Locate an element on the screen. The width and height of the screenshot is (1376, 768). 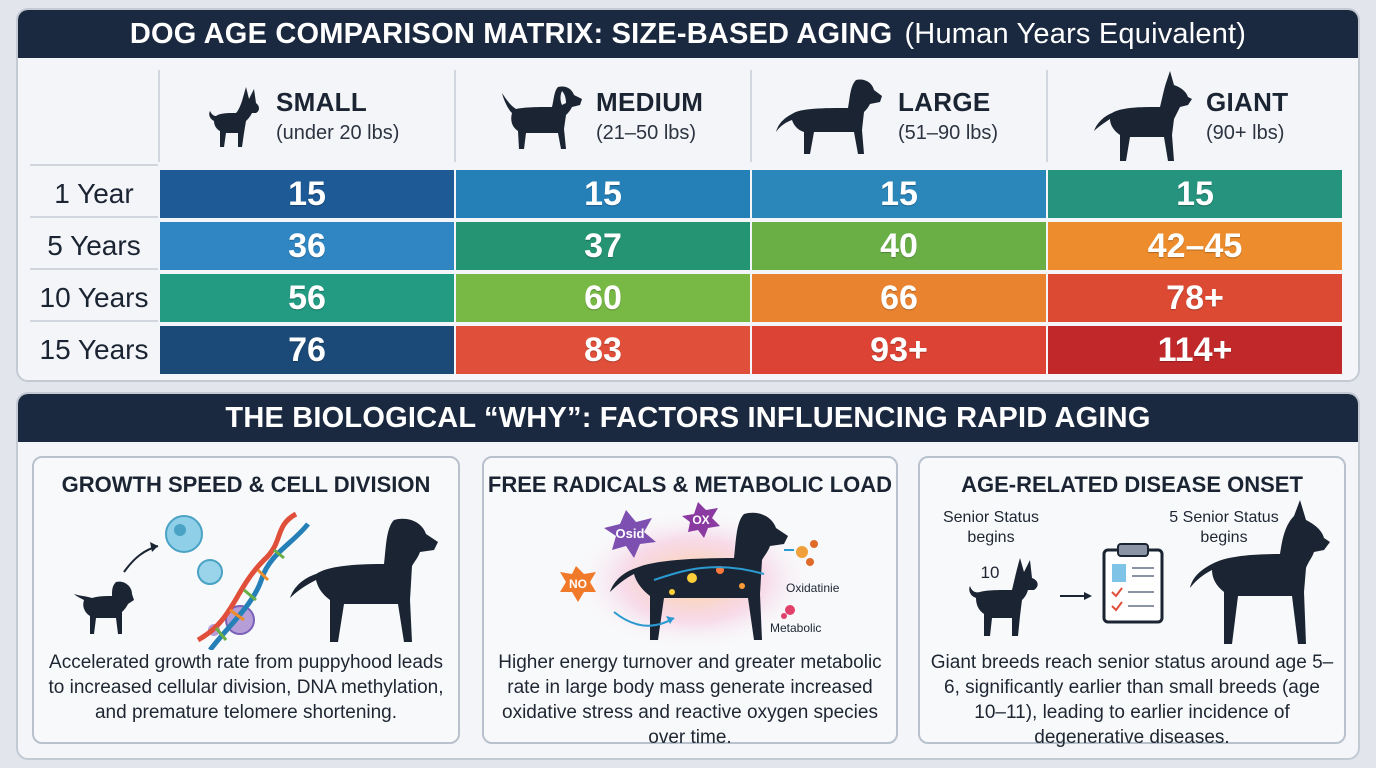
growth-illustration is located at coordinates (256, 580).